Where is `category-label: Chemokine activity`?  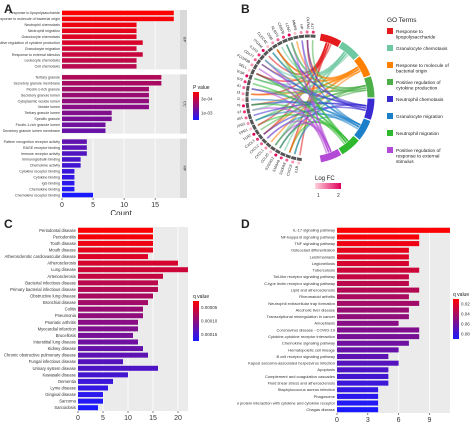 category-label: Chemokine activity is located at coordinates (45, 166).